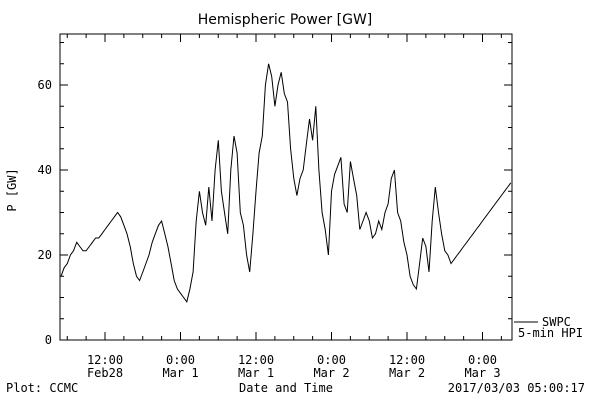  Describe the element at coordinates (285, 20) in the screenshot. I see `chart-title: Hemispheric Power [GW]` at that location.